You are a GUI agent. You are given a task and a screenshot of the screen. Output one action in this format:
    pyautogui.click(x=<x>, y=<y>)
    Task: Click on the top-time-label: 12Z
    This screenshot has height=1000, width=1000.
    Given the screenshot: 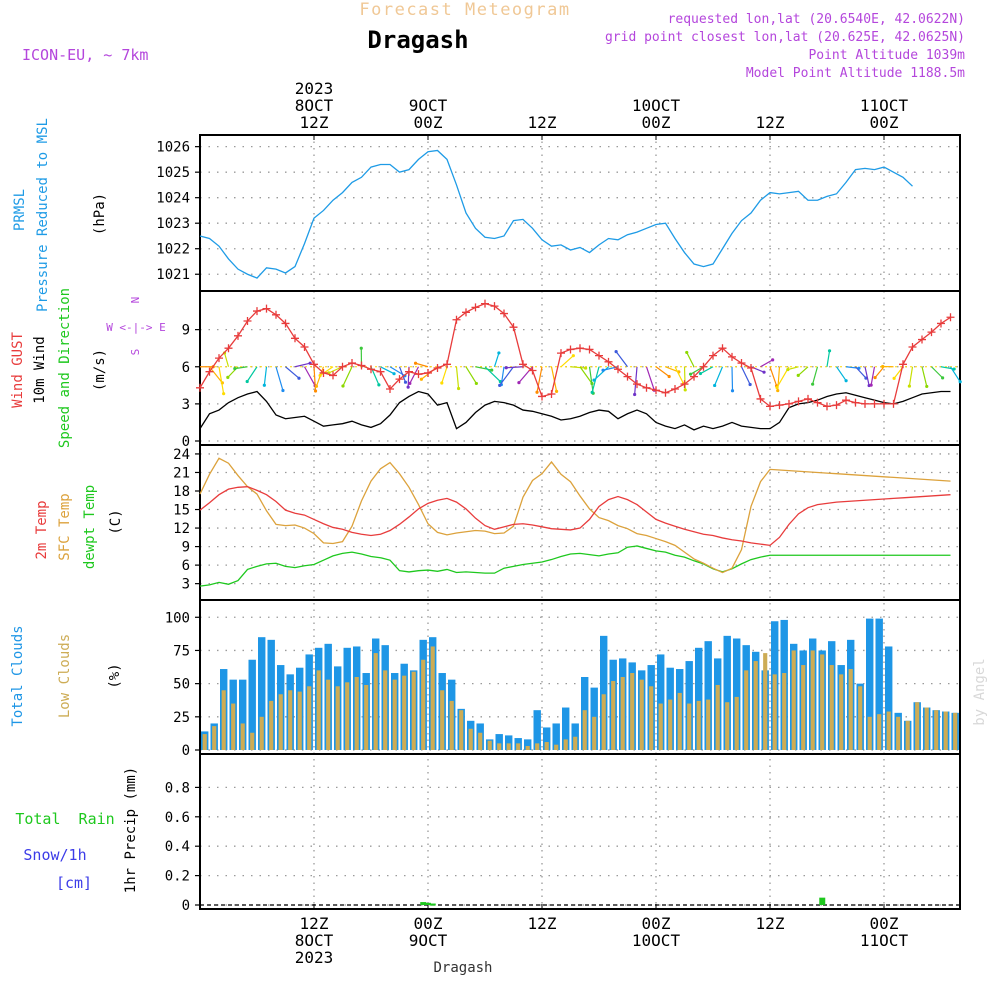 What is the action you would take?
    pyautogui.click(x=542, y=122)
    